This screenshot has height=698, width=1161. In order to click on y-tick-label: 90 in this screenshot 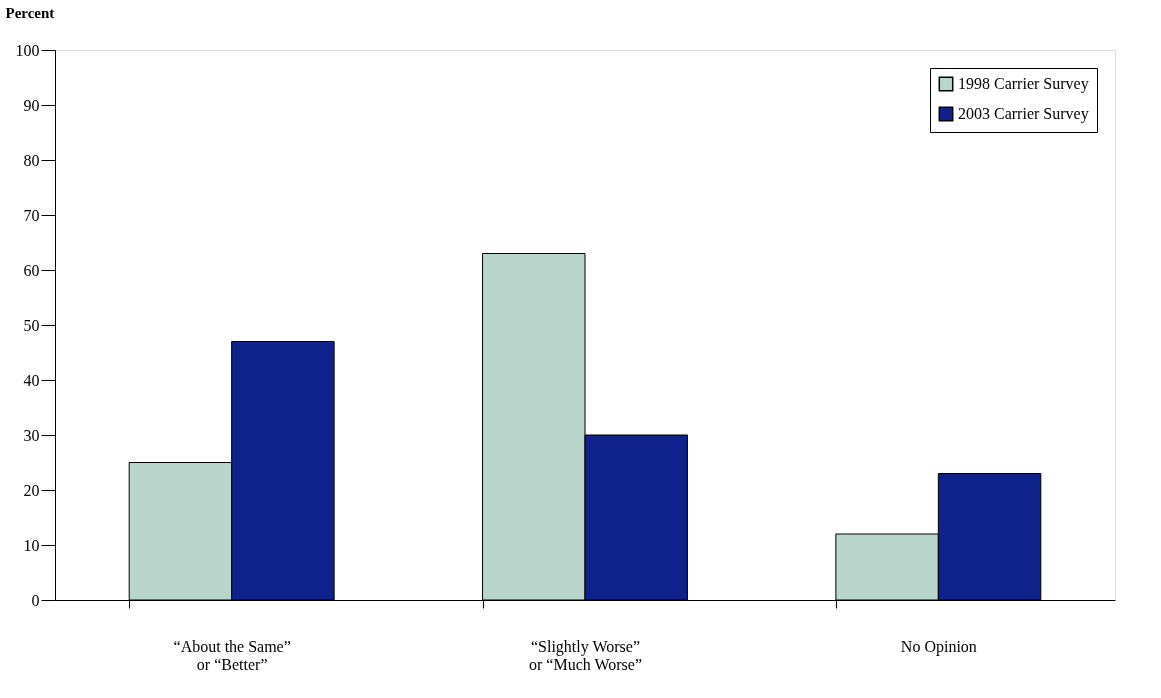, I will do `click(31, 105)`.